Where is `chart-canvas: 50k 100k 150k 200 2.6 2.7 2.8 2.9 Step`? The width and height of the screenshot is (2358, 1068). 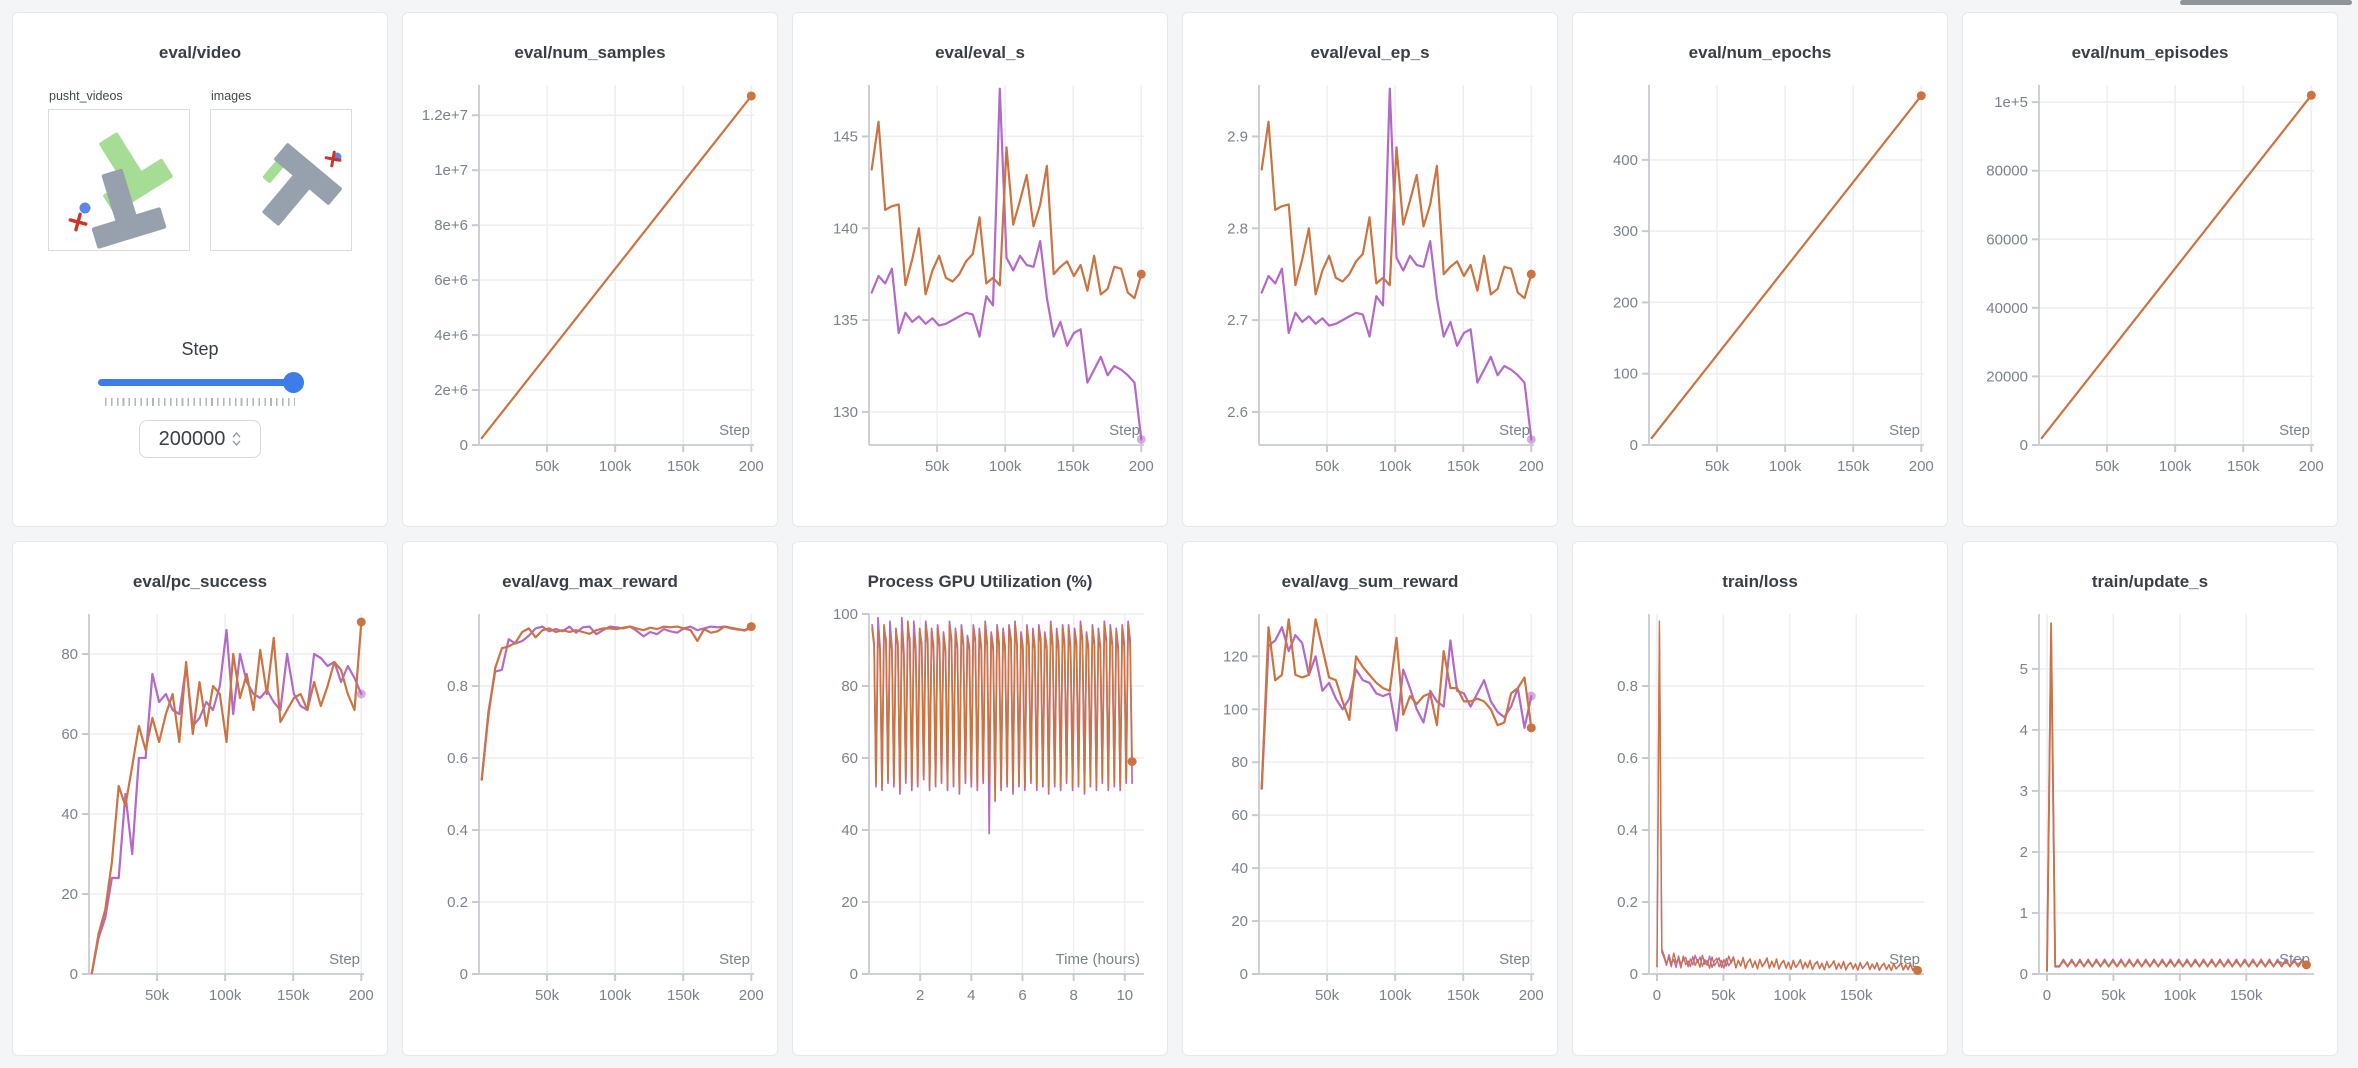 chart-canvas: 50k 100k 150k 200 2.6 2.7 2.8 2.9 Step is located at coordinates (1371, 289).